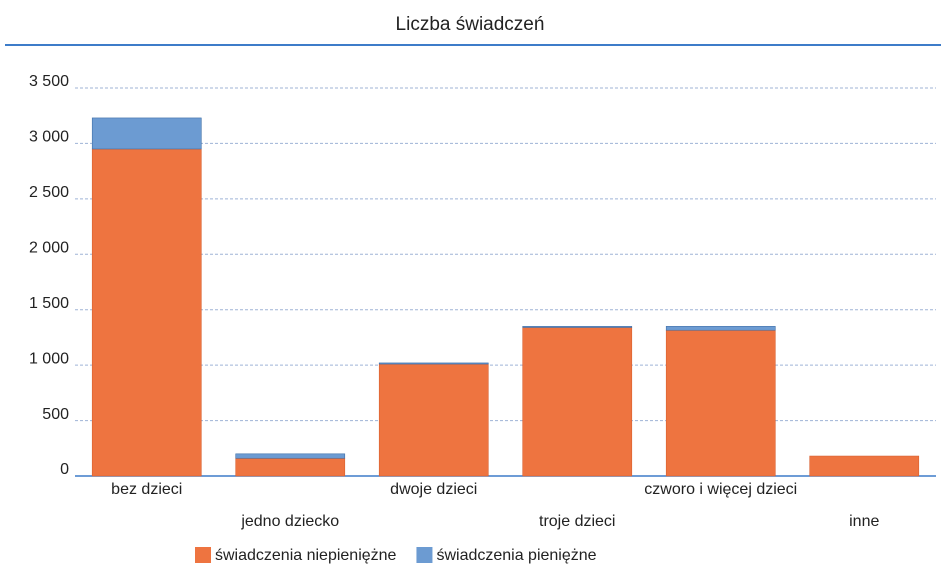  Describe the element at coordinates (49, 192) in the screenshot. I see `y-tick-label: 2 500` at that location.